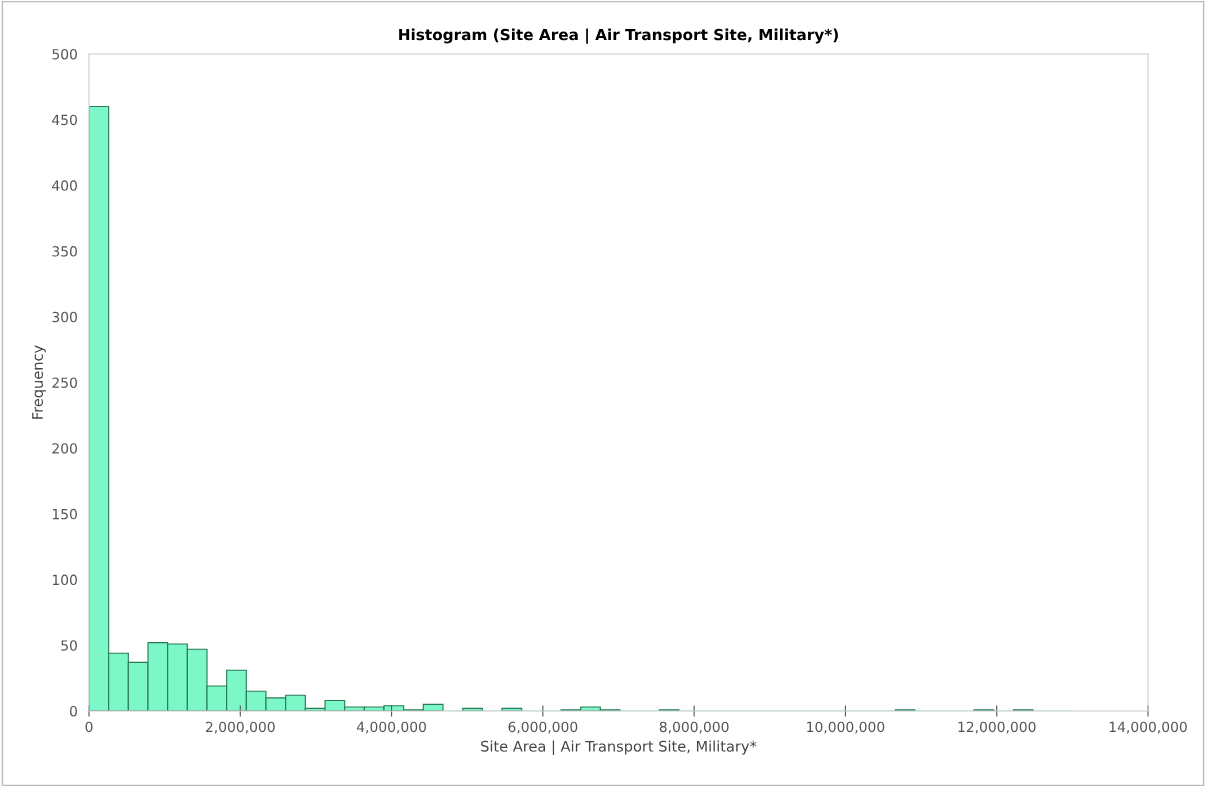 This screenshot has width=1206, height=787. I want to click on y-tick-label: 0, so click(73, 711).